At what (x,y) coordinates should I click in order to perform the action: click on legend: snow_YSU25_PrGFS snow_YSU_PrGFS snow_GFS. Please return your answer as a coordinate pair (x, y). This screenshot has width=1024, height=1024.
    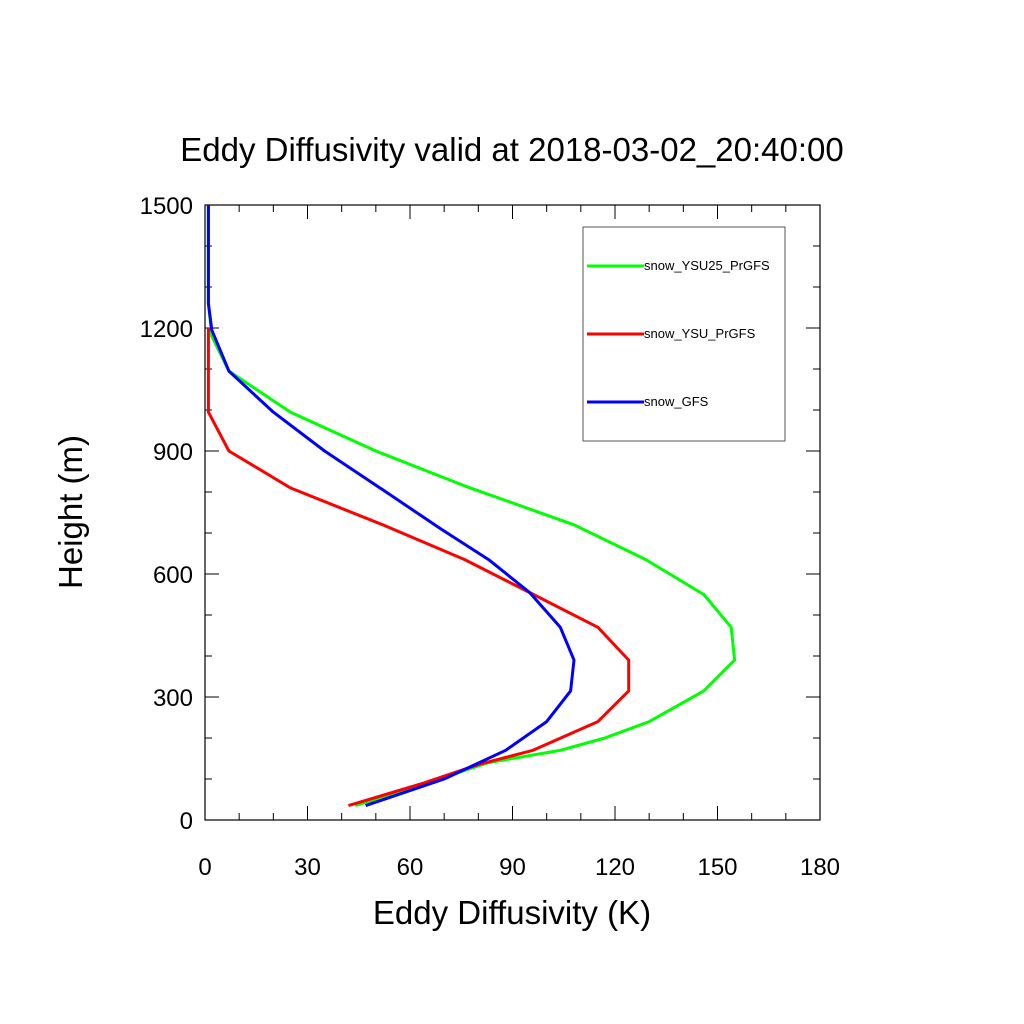
    Looking at the image, I should click on (684, 334).